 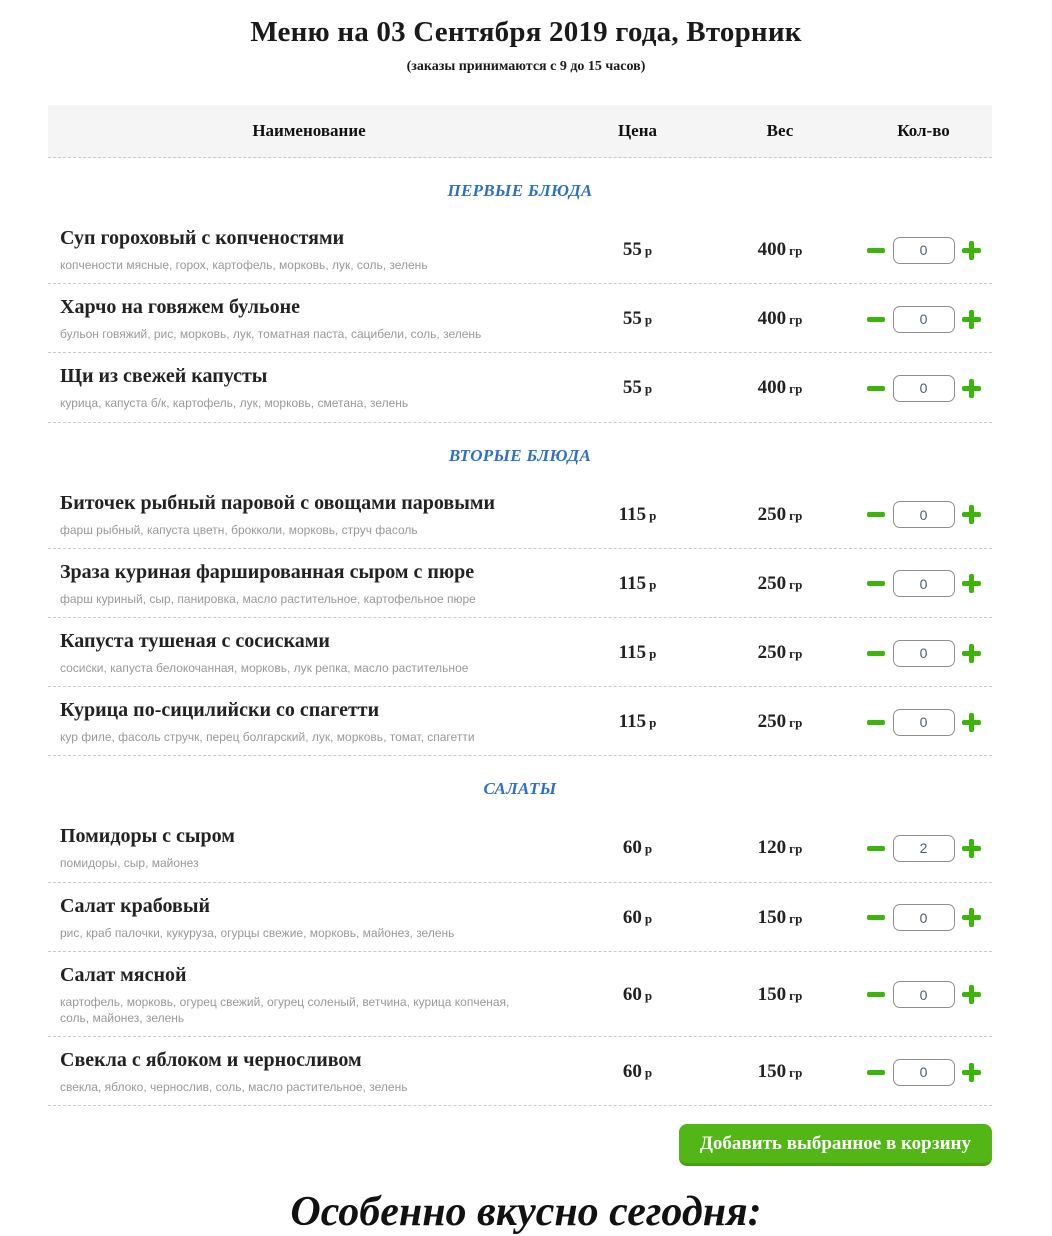 I want to click on price-value: 60, so click(x=632, y=994).